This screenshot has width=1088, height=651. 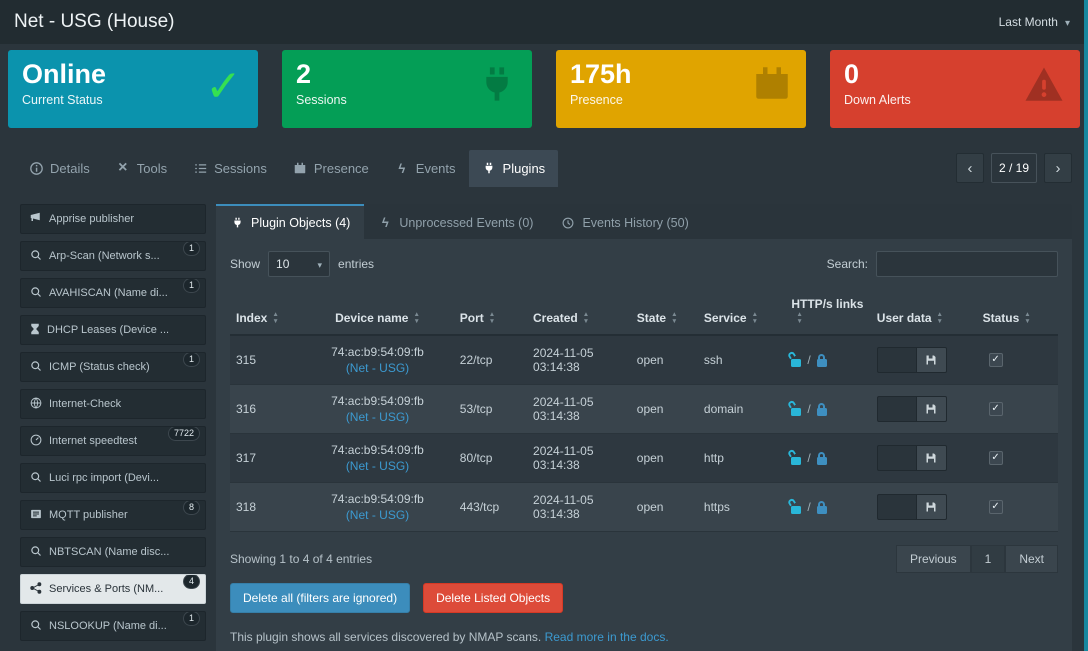 I want to click on cell-device: 74:ac:b9:54:09:fb (Net - USG), so click(x=377, y=409).